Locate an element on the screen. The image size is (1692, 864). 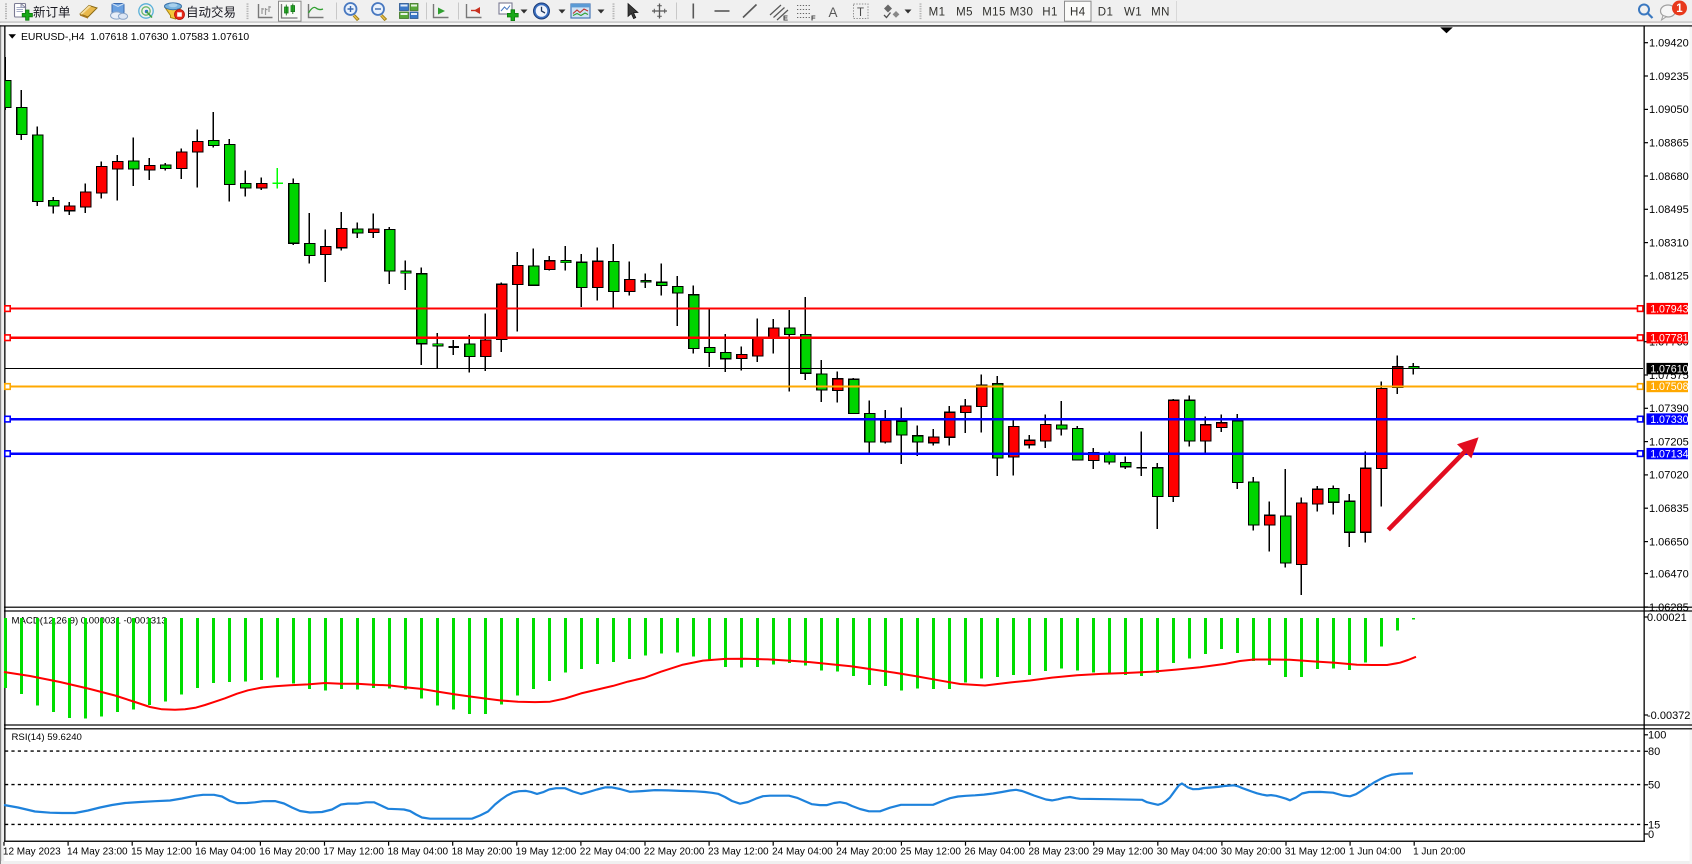
svg-text: M30 is located at coordinates (1022, 12).